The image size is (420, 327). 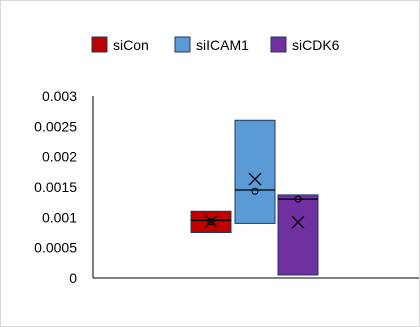 I want to click on y-tick-label: 0.0015, so click(x=55, y=187).